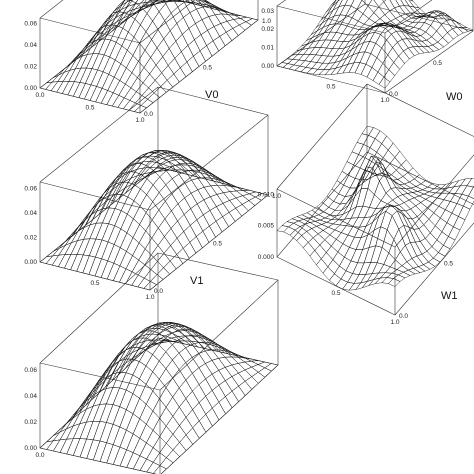 This screenshot has height=474, width=474. I want to click on x-tick-labels: 0.5 1.0, so click(365, 308).